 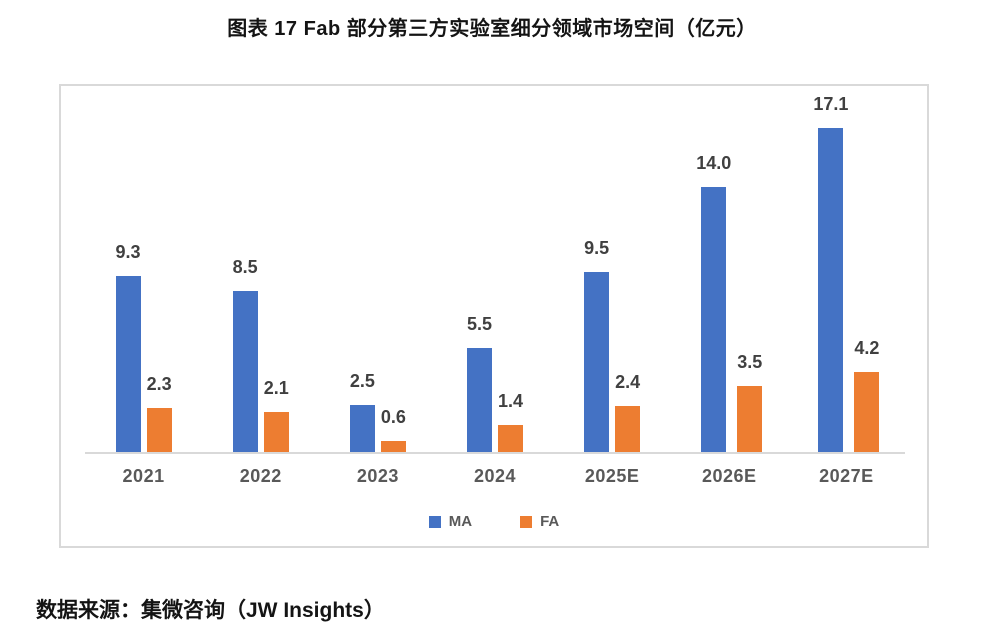 What do you see at coordinates (846, 476) in the screenshot?
I see `x-axis-label: 2027E` at bounding box center [846, 476].